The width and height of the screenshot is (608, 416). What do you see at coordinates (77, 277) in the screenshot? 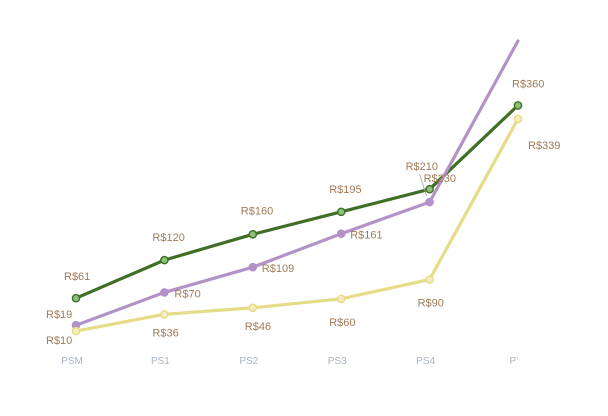
I see `data-label-s1-psm: R$61` at bounding box center [77, 277].